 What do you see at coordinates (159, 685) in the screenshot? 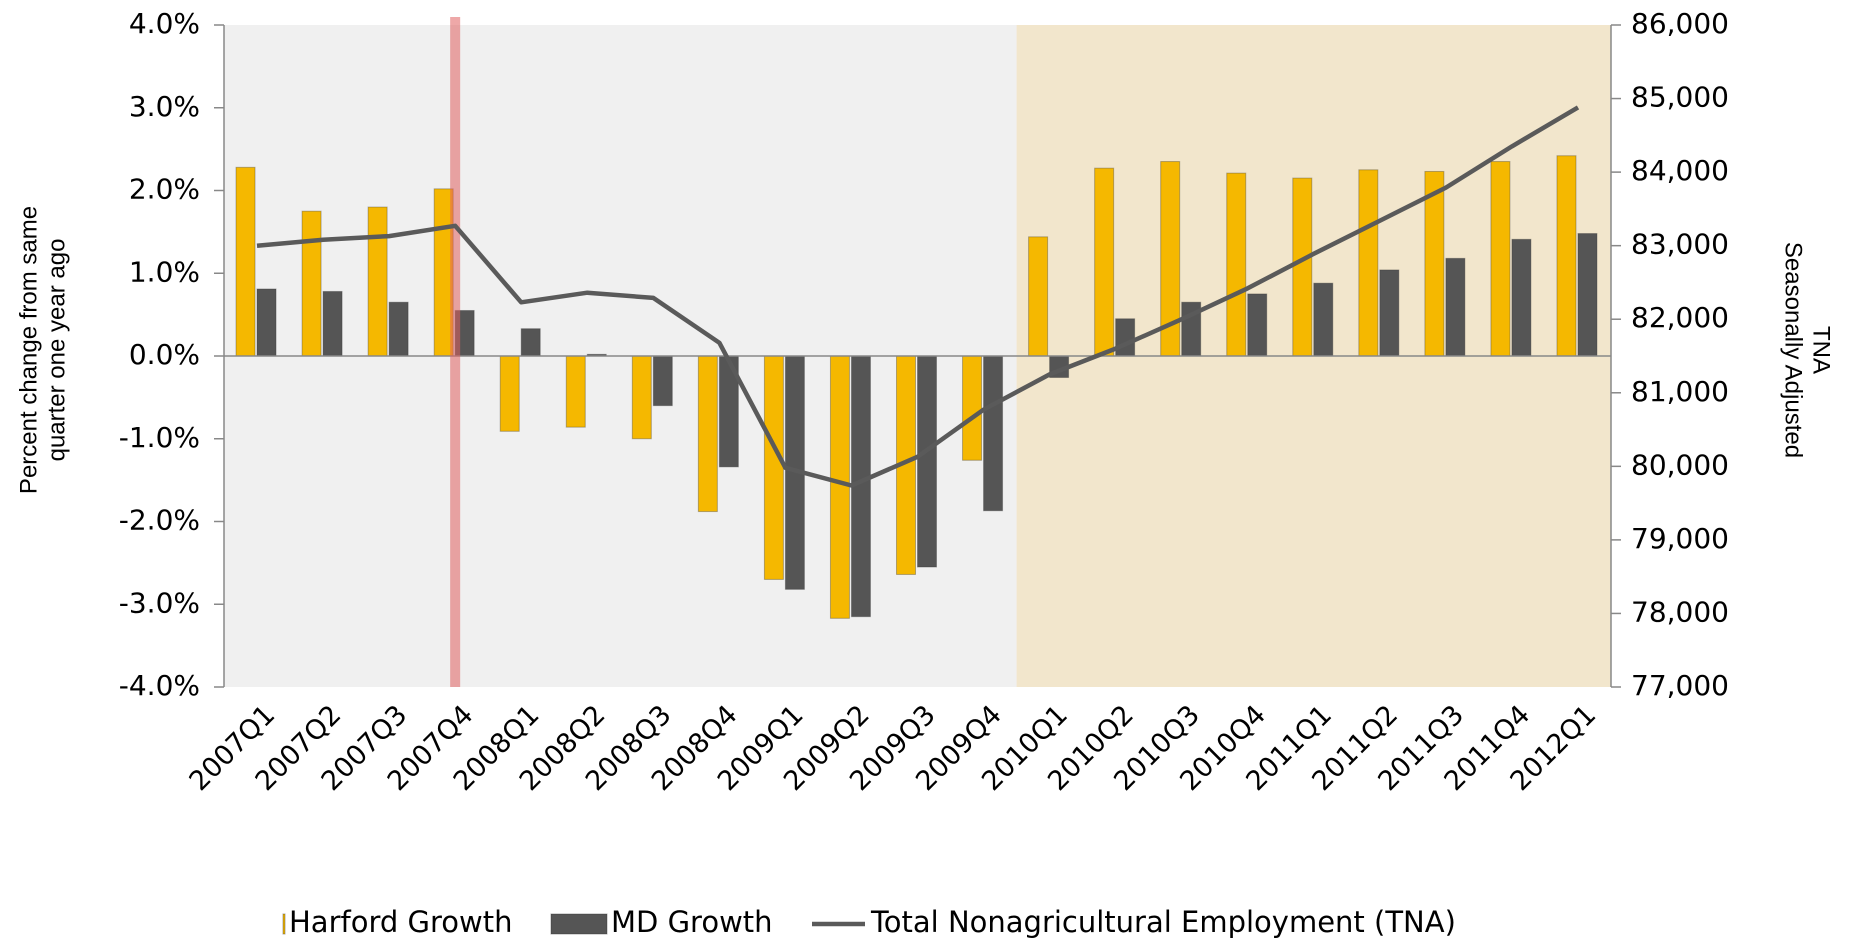
I see `y-tick-label: -4.0%` at bounding box center [159, 685].